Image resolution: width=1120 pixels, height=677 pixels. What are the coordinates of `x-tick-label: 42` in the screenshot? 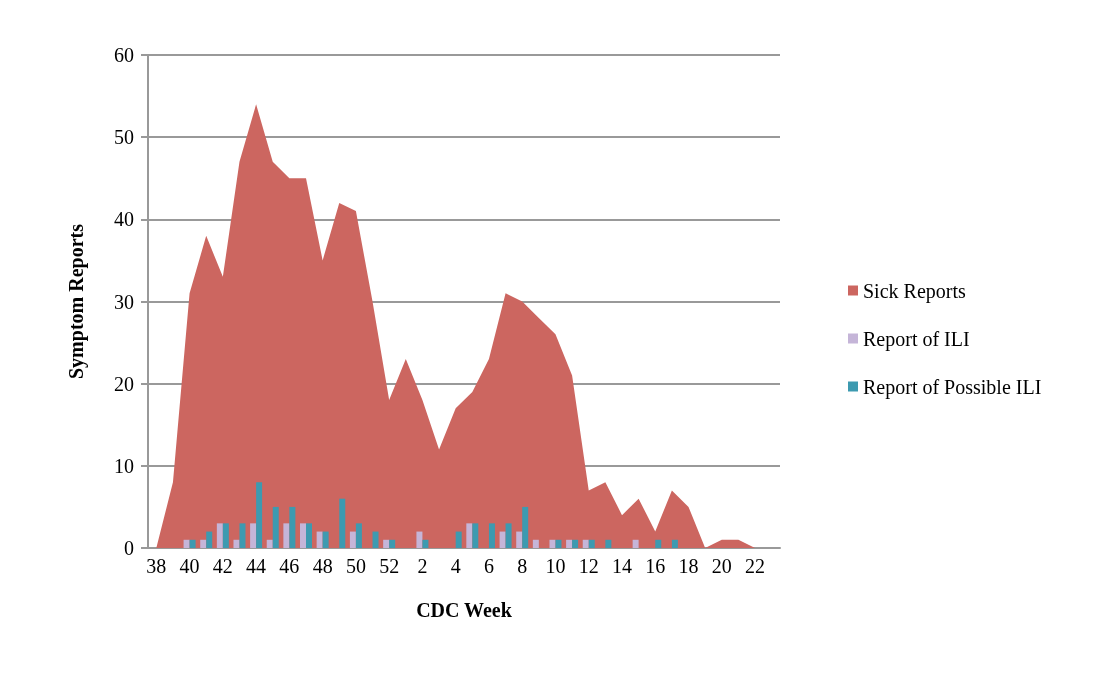 It's located at (222, 566).